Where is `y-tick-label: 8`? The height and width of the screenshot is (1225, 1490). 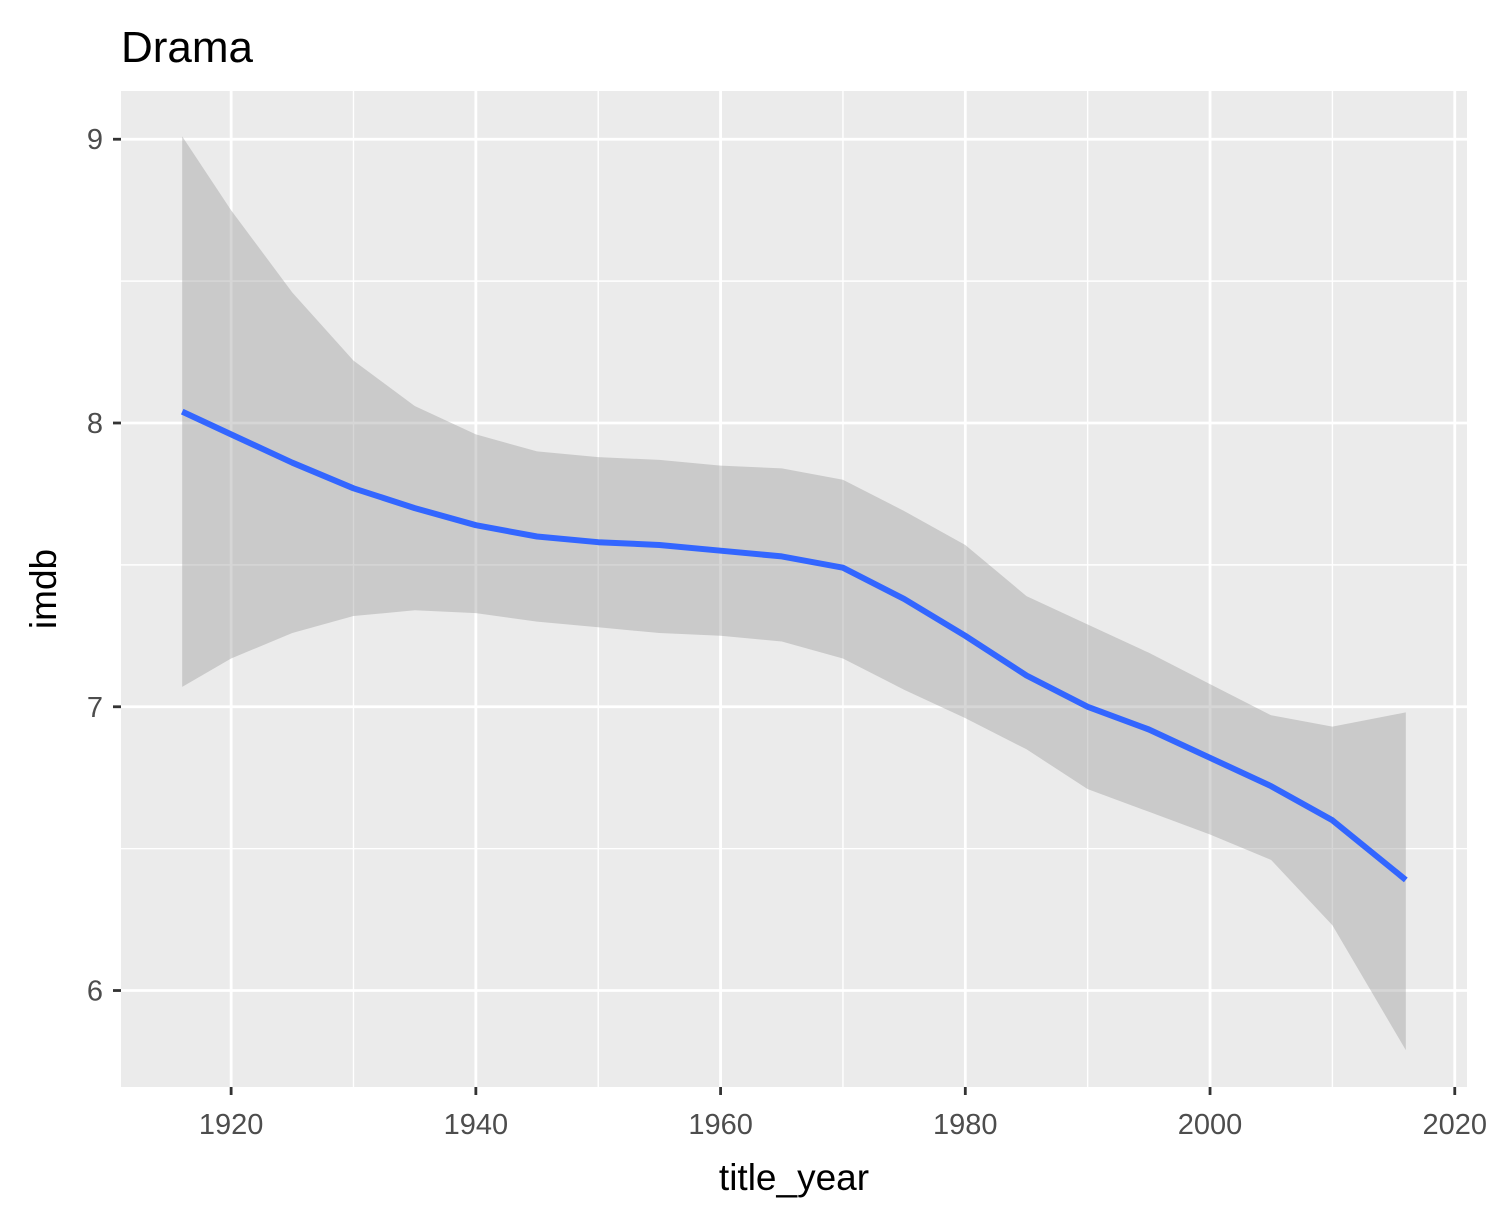
y-tick-label: 8 is located at coordinates (95, 424).